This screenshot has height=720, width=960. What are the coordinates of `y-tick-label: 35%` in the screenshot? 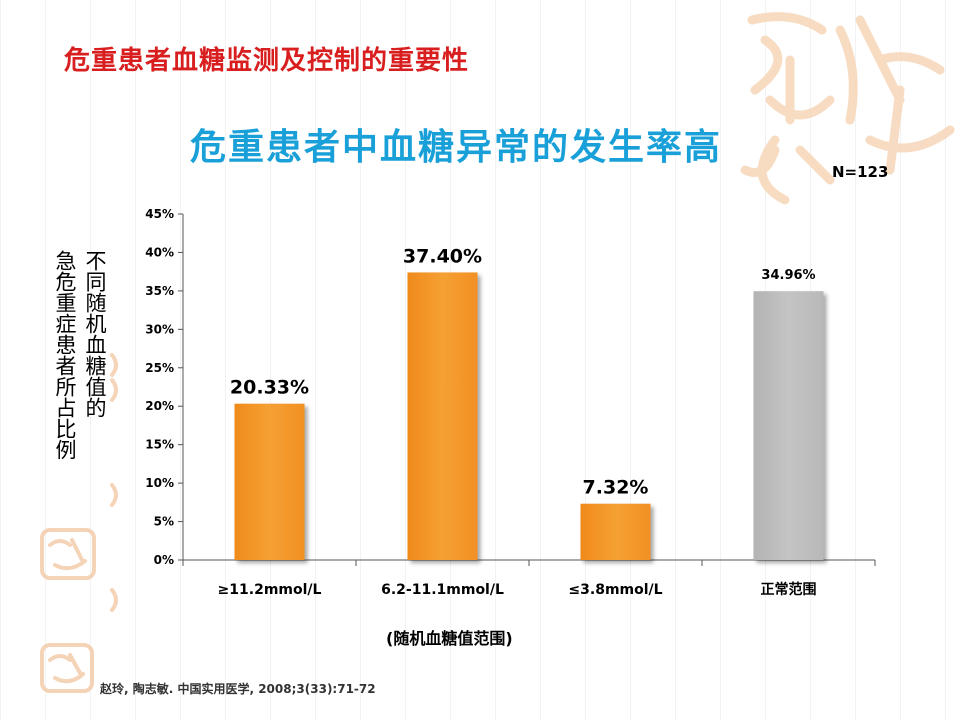 It's located at (159, 291).